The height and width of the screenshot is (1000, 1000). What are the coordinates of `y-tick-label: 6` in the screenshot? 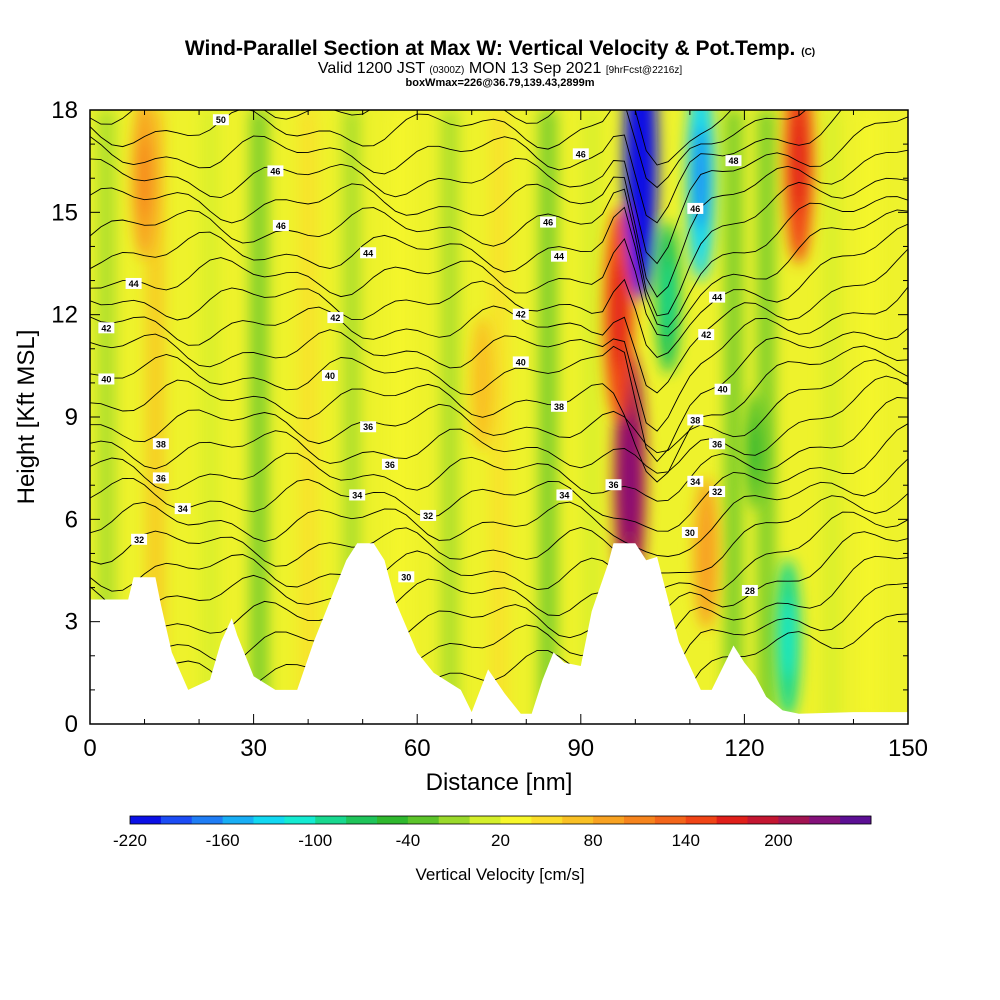 It's located at (71, 519).